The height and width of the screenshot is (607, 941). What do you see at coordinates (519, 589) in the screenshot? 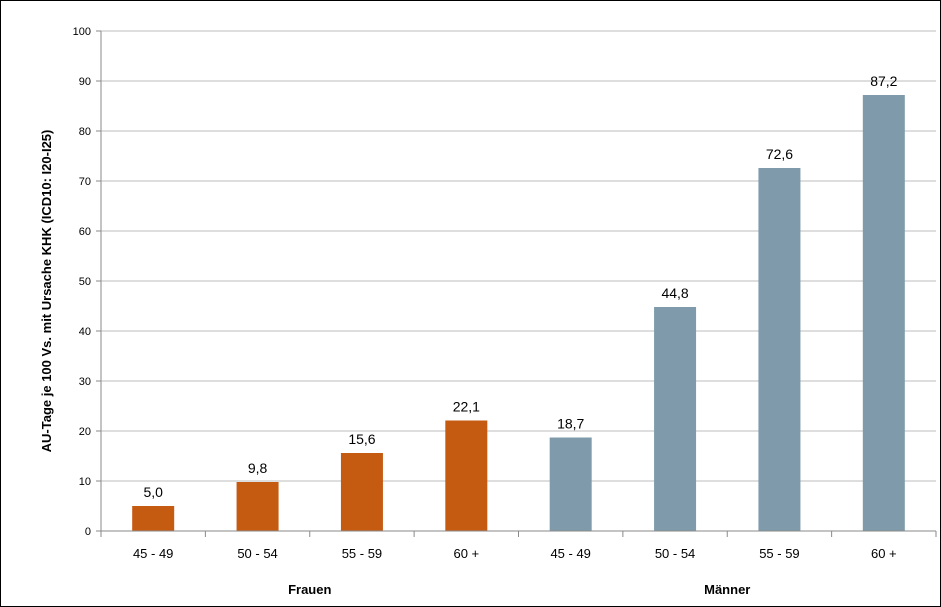
I see `group-labels: Frauen Männer` at bounding box center [519, 589].